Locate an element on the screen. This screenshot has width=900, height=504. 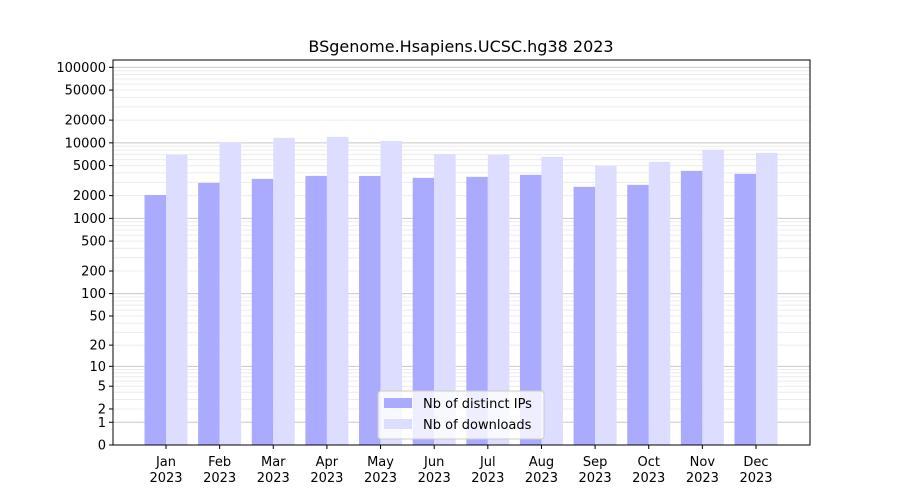
y-tick-label: 50 is located at coordinates (97, 317).